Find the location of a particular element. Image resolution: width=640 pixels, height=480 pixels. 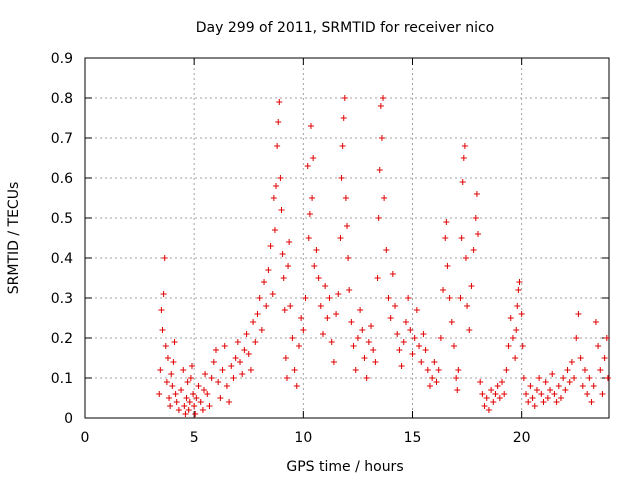

y-tick-labels: 0 0.1 0.2 0.3 0.4 0.5 0.6 0.7 0.8 0.9 is located at coordinates (62, 239).